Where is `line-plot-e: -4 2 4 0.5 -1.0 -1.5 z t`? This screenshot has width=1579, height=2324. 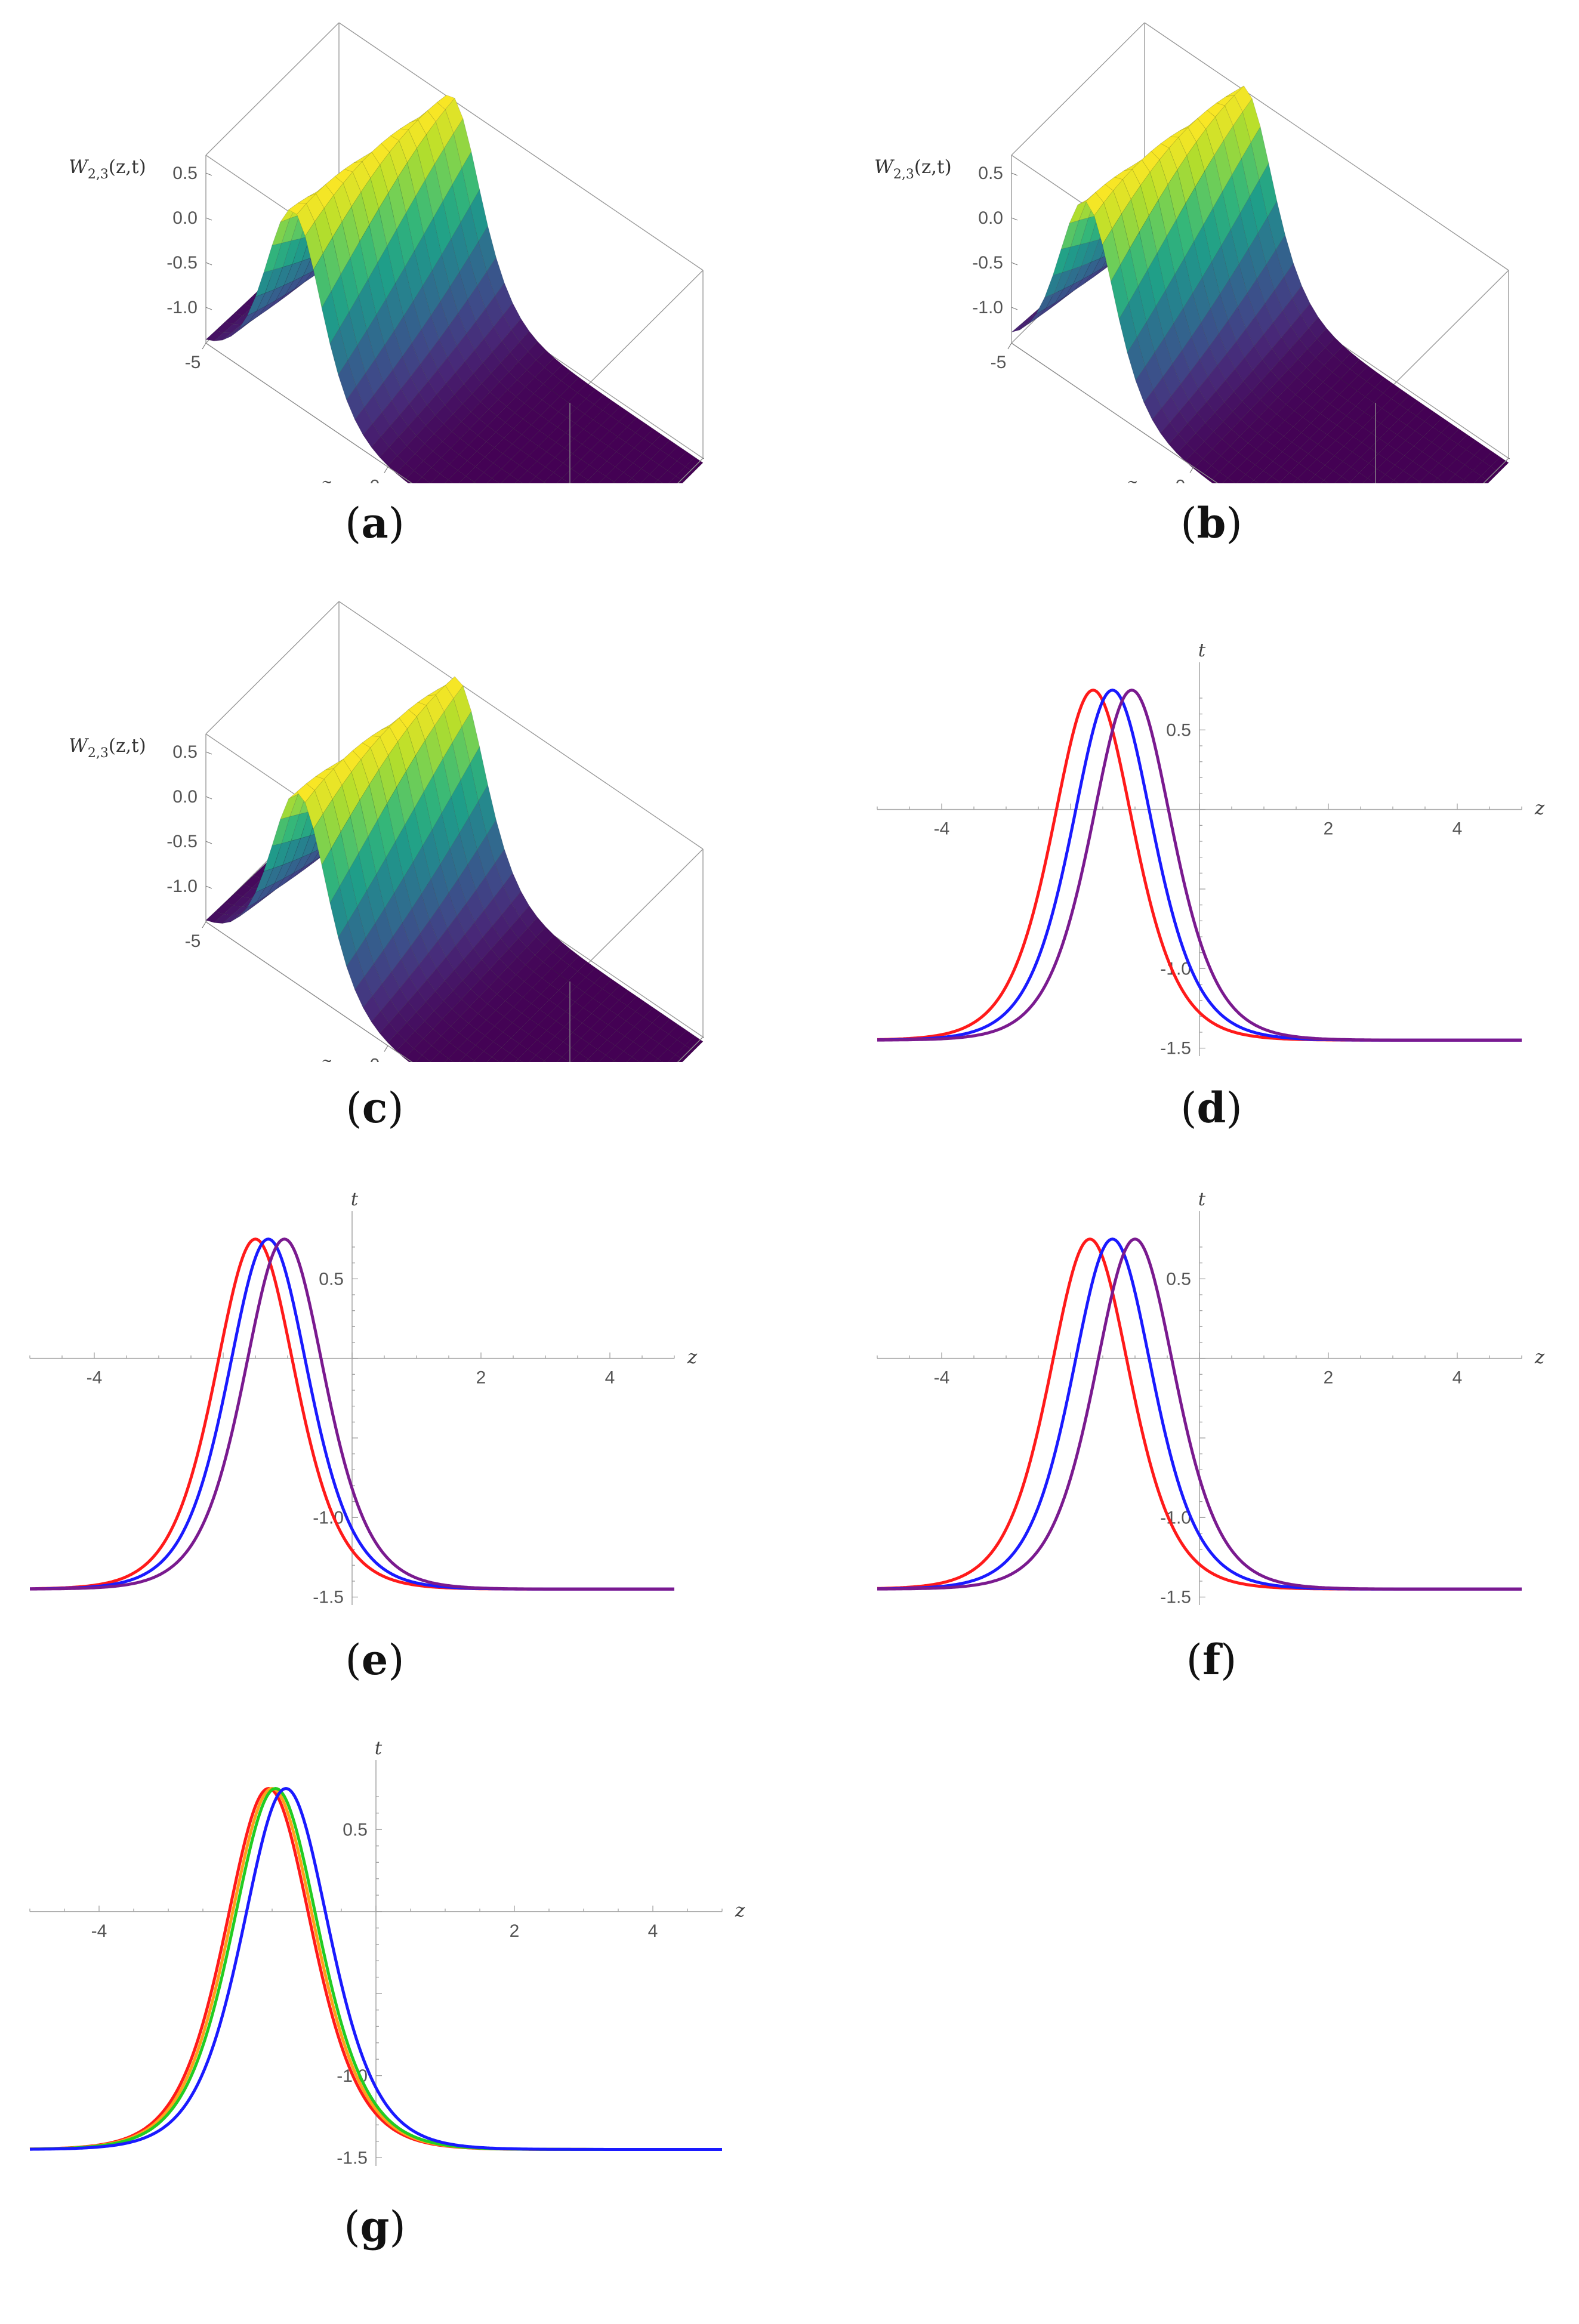 line-plot-e: -4 2 4 0.5 -1.0 -1.5 z t is located at coordinates (364, 1408).